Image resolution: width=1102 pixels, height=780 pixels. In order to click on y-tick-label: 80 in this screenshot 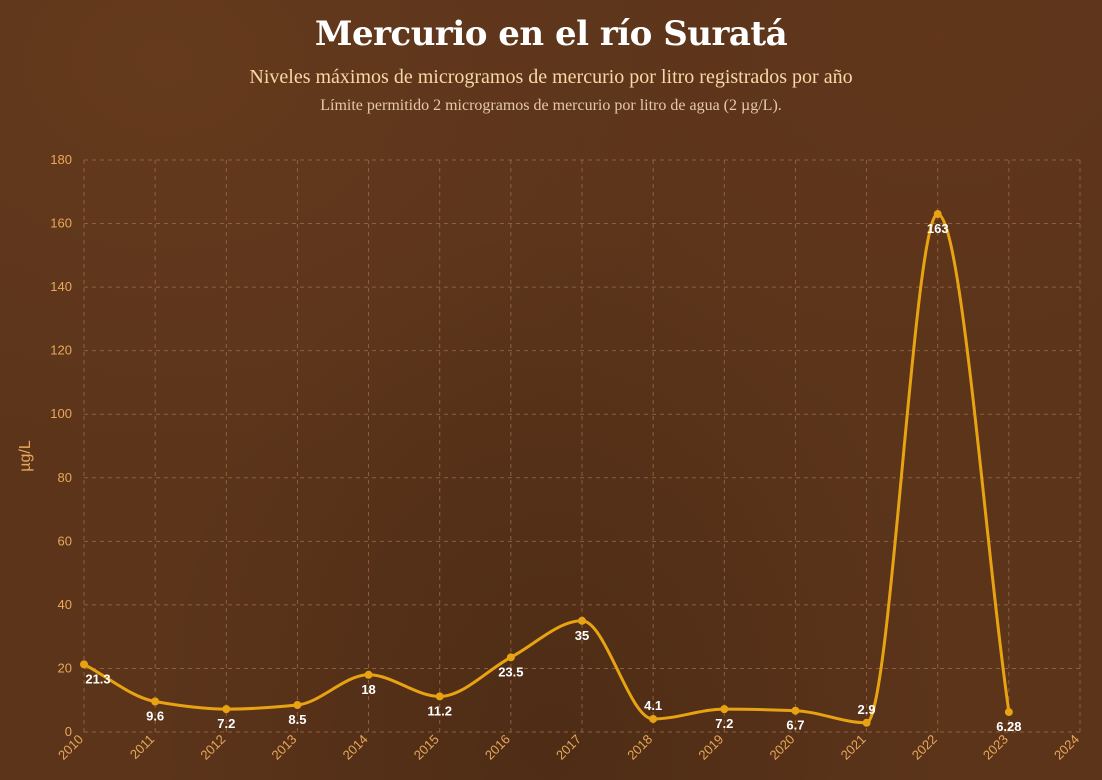, I will do `click(65, 477)`.